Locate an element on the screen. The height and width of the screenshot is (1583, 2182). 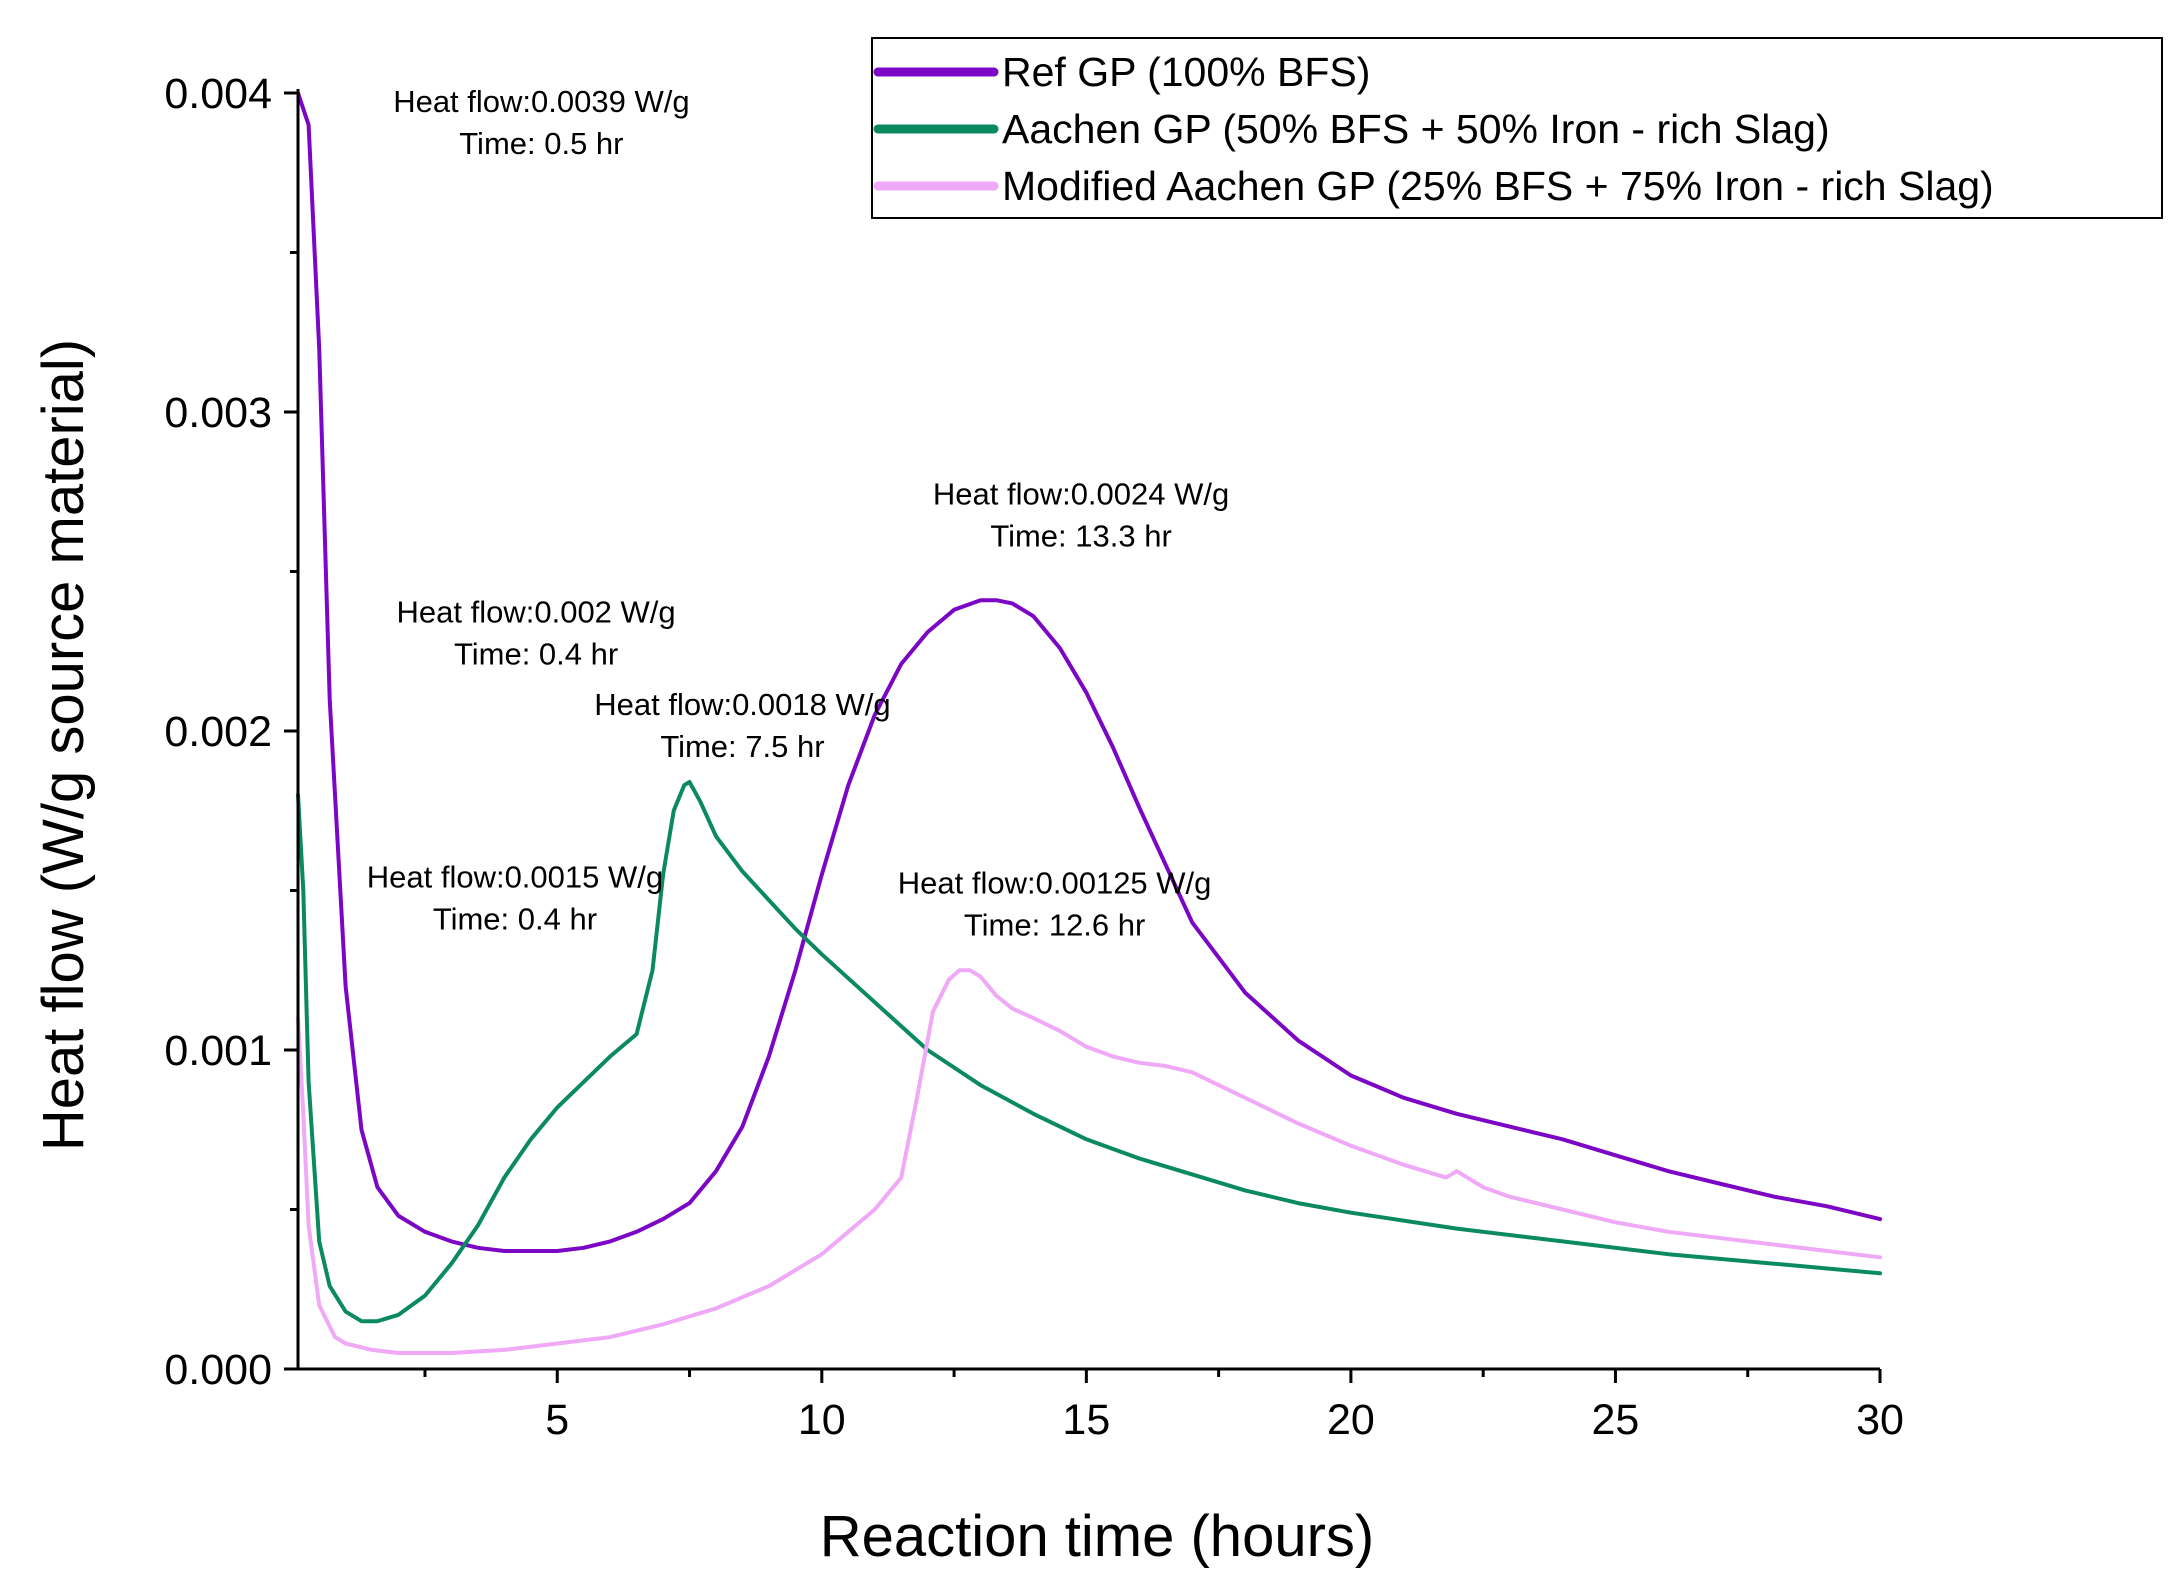
annotation-time: Time: 0.5 hr is located at coordinates (541, 143).